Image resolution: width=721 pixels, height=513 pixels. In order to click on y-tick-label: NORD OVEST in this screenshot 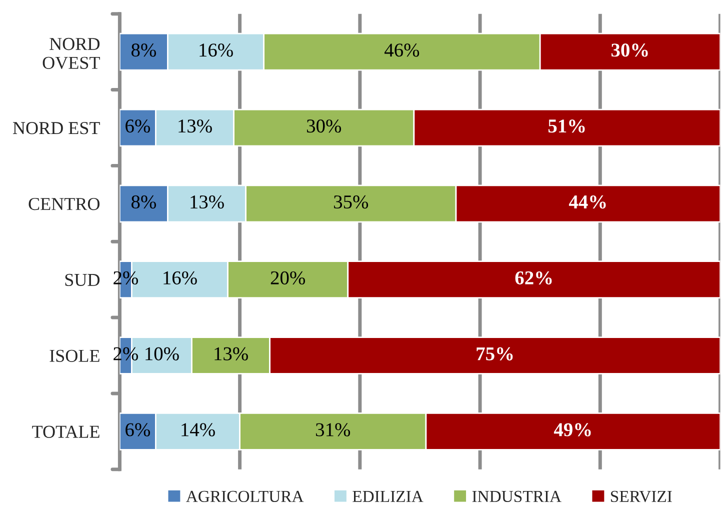, I will do `click(71, 54)`.